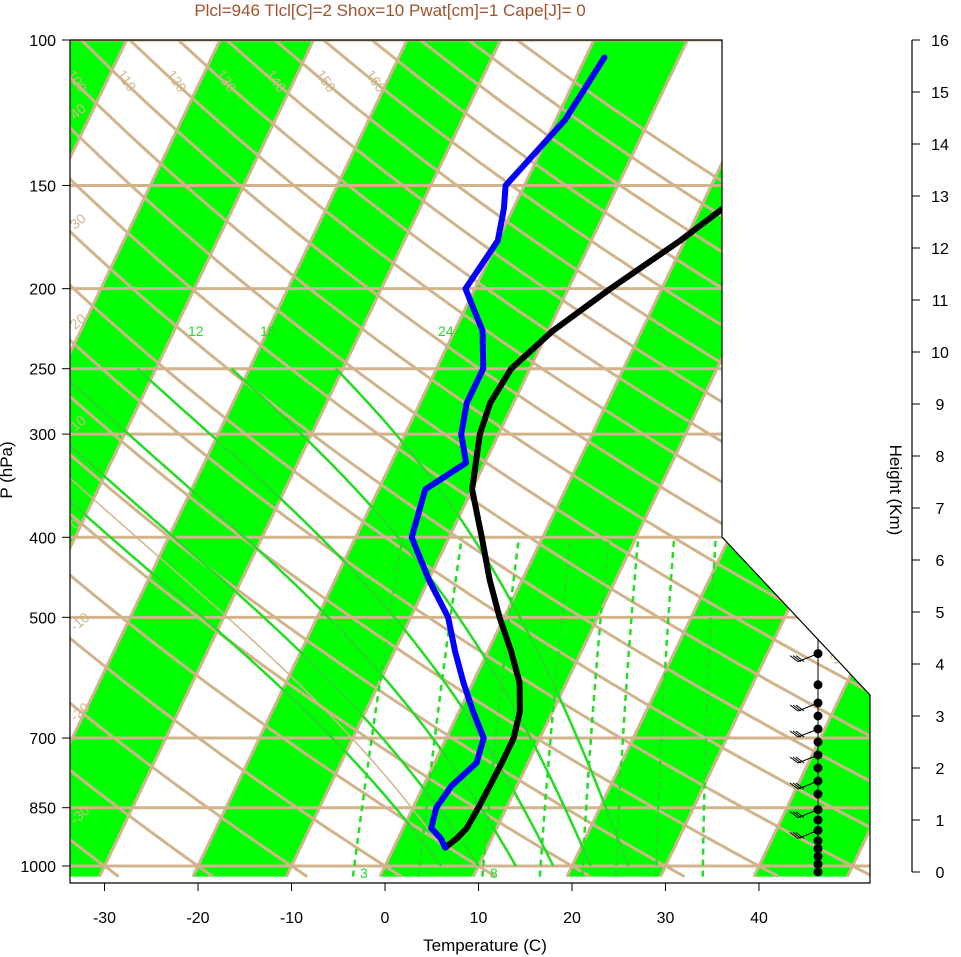 Image resolution: width=961 pixels, height=957 pixels. What do you see at coordinates (656, 331) in the screenshot?
I see `moist-adiabat-label: 32` at bounding box center [656, 331].